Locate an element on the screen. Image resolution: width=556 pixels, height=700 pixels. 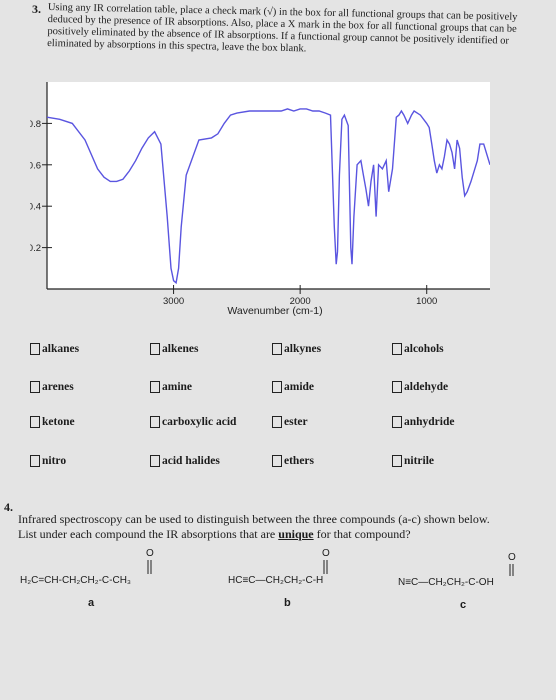
checkbox-alkenes: alkenes is located at coordinates (174, 349).